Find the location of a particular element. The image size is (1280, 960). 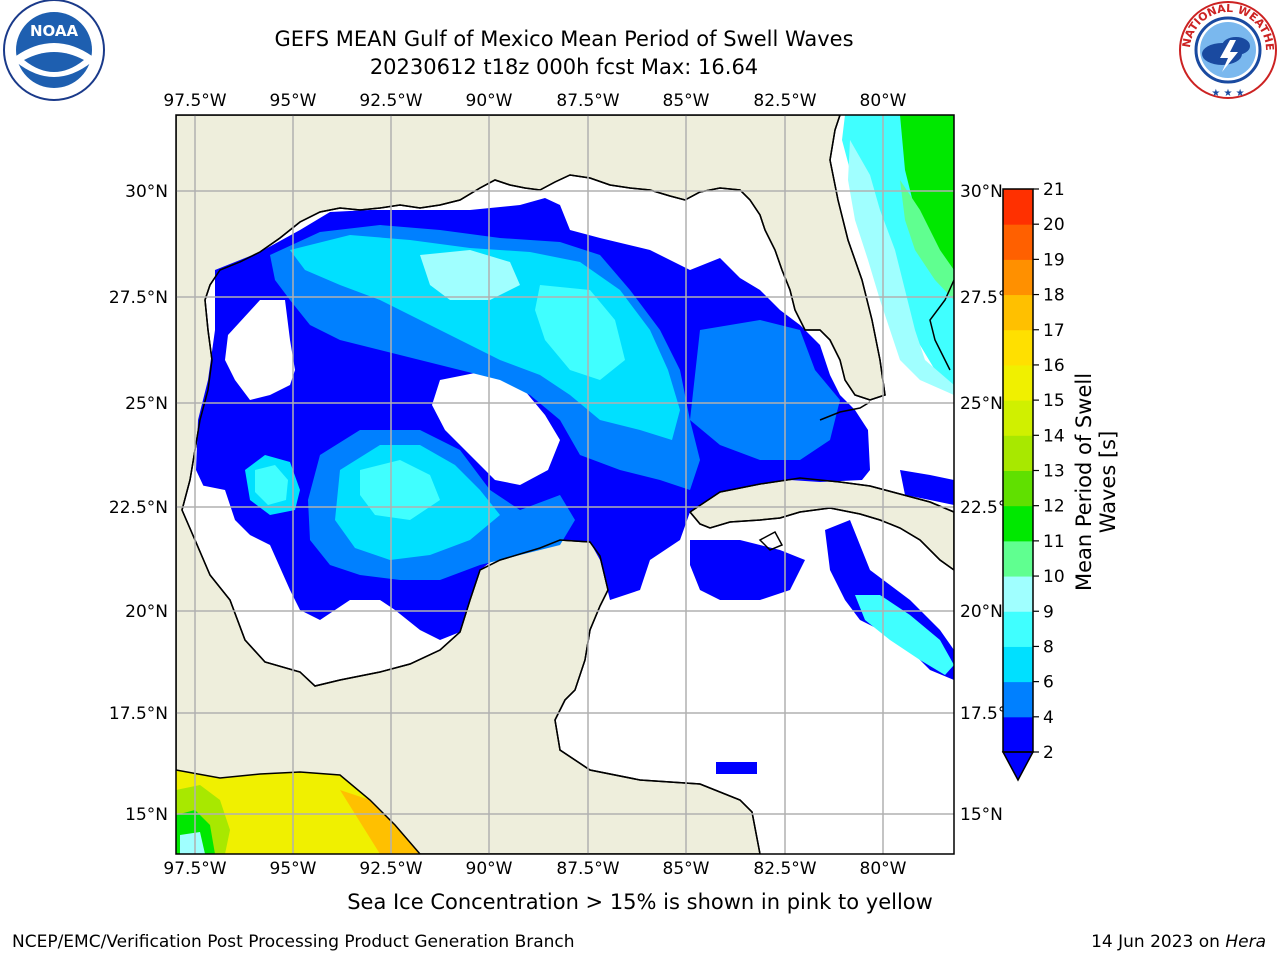

footer-date-text: 14 Jun 2023 on is located at coordinates (1158, 942).